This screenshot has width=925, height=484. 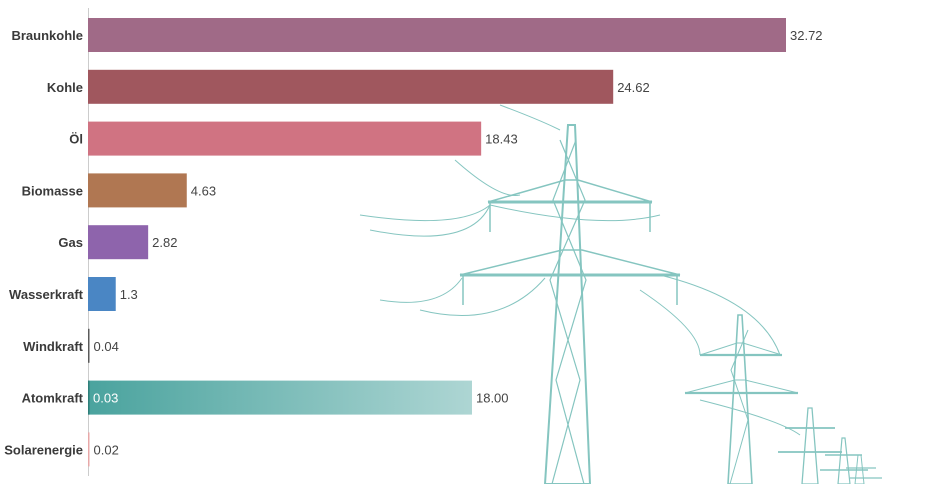 I want to click on value-label-wasserkraft: 1.3, so click(x=129, y=294).